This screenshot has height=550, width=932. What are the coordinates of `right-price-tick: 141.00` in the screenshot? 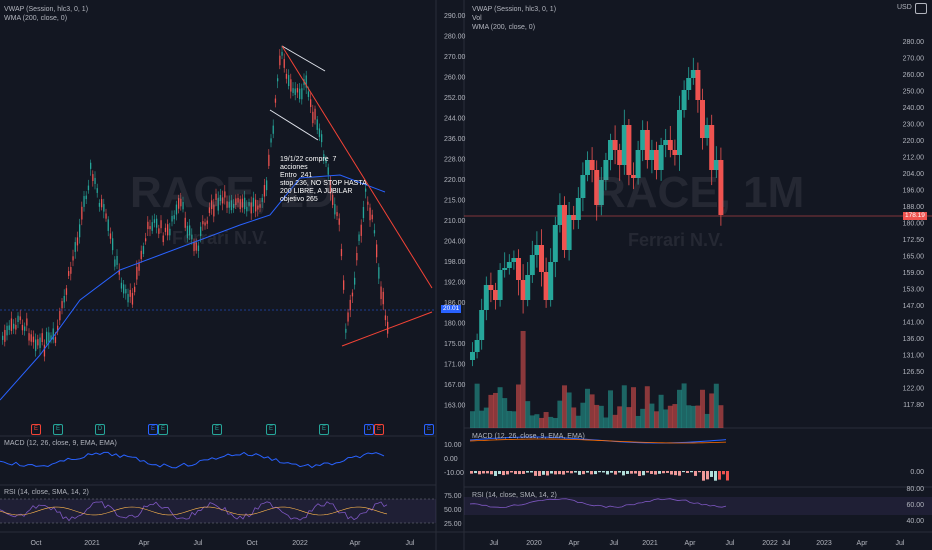 It's located at (914, 323).